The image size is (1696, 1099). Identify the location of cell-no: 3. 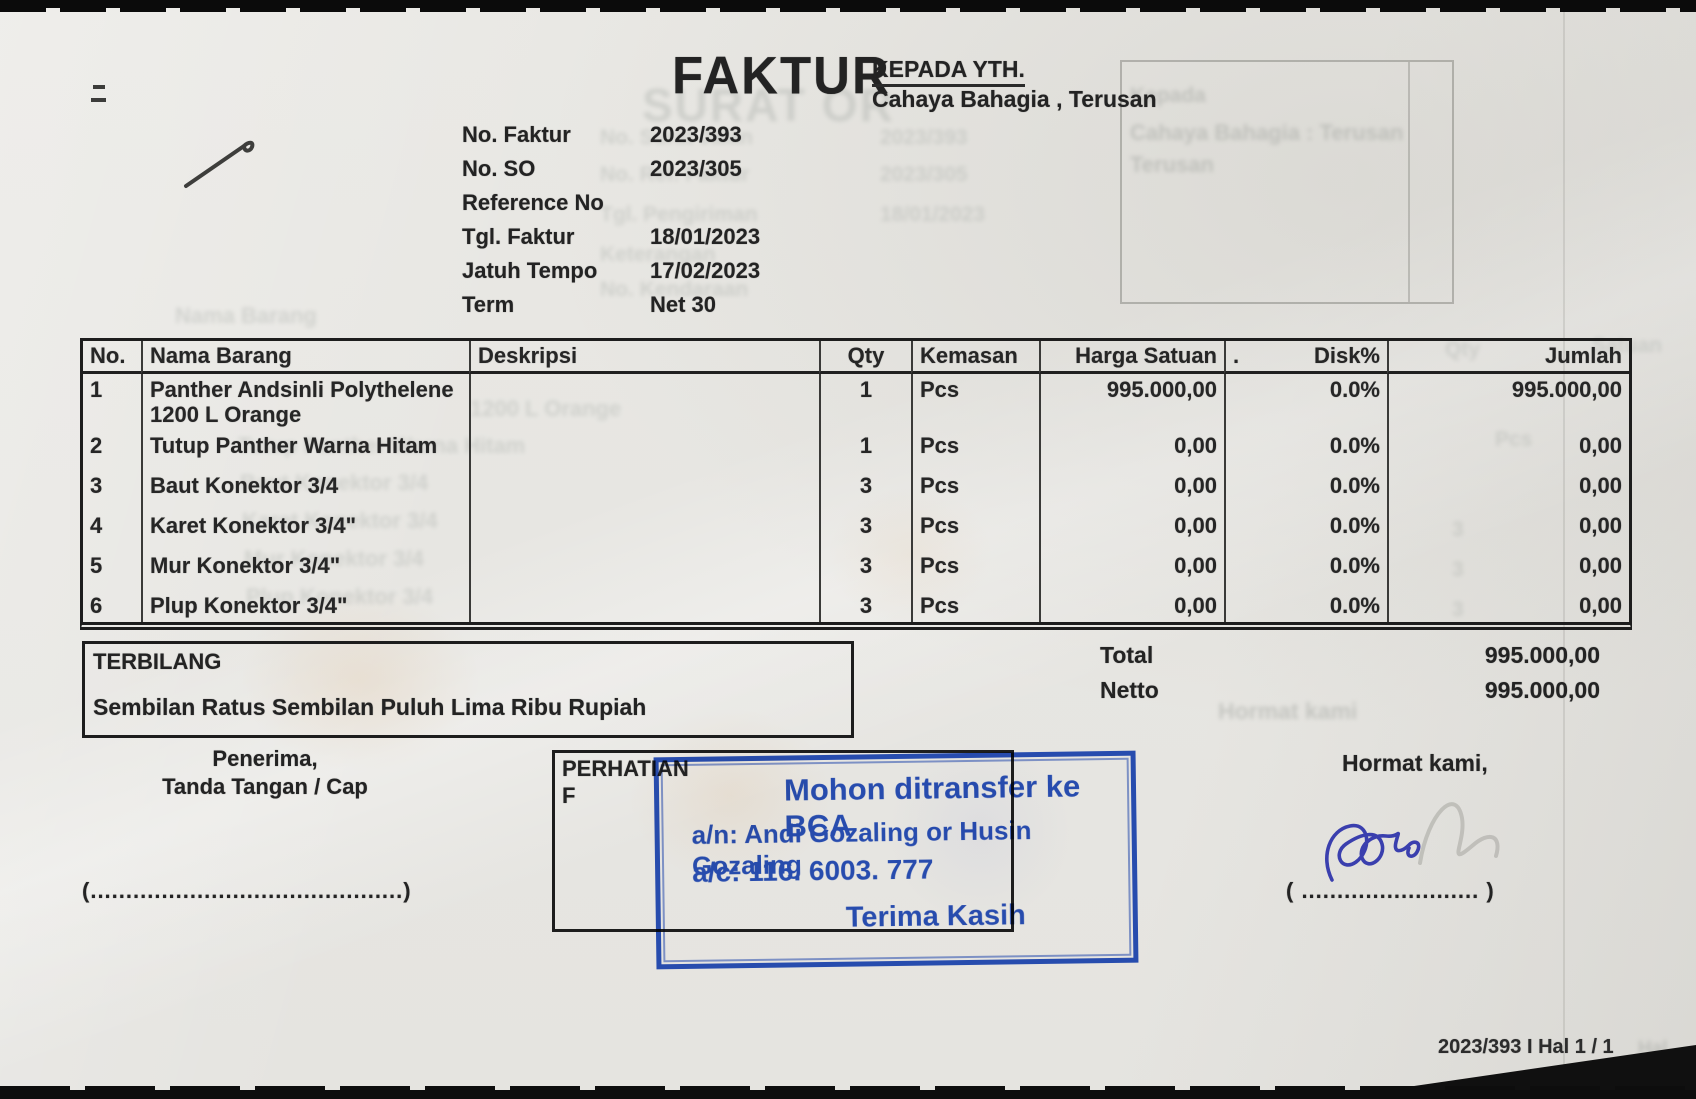
(96, 485).